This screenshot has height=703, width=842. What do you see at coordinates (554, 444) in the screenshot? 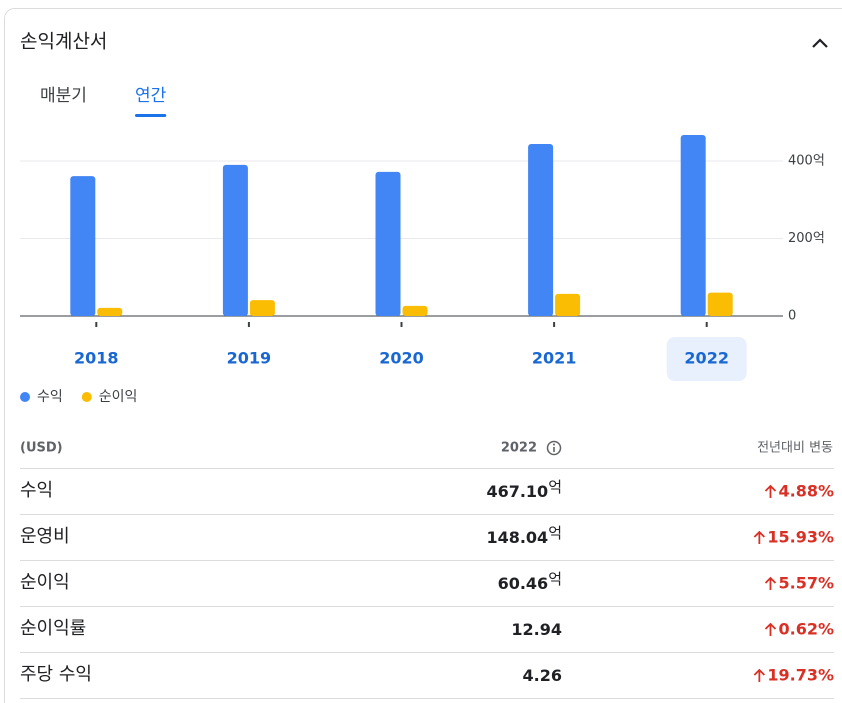
I see `info-icon-dot` at bounding box center [554, 444].